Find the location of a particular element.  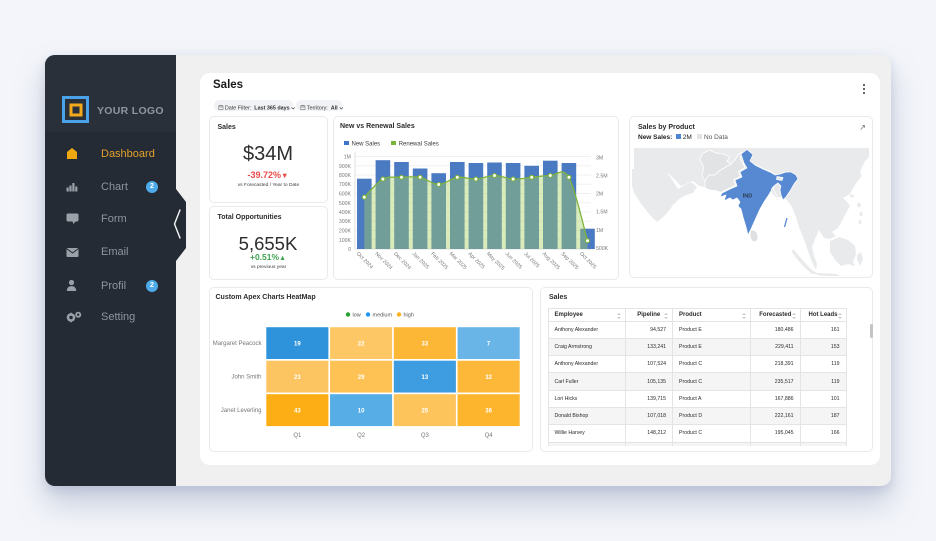

svg-text: Nov 2024 is located at coordinates (383, 261).